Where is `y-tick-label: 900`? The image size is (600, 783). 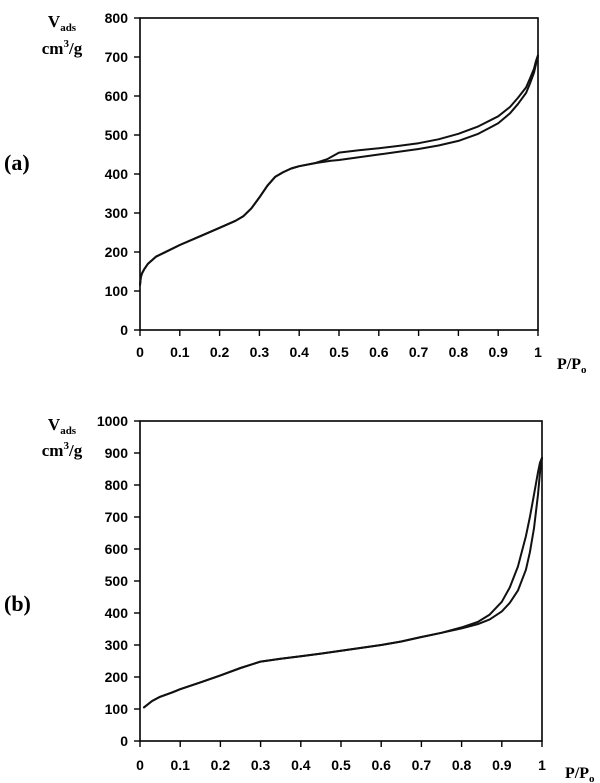 y-tick-label: 900 is located at coordinates (117, 453).